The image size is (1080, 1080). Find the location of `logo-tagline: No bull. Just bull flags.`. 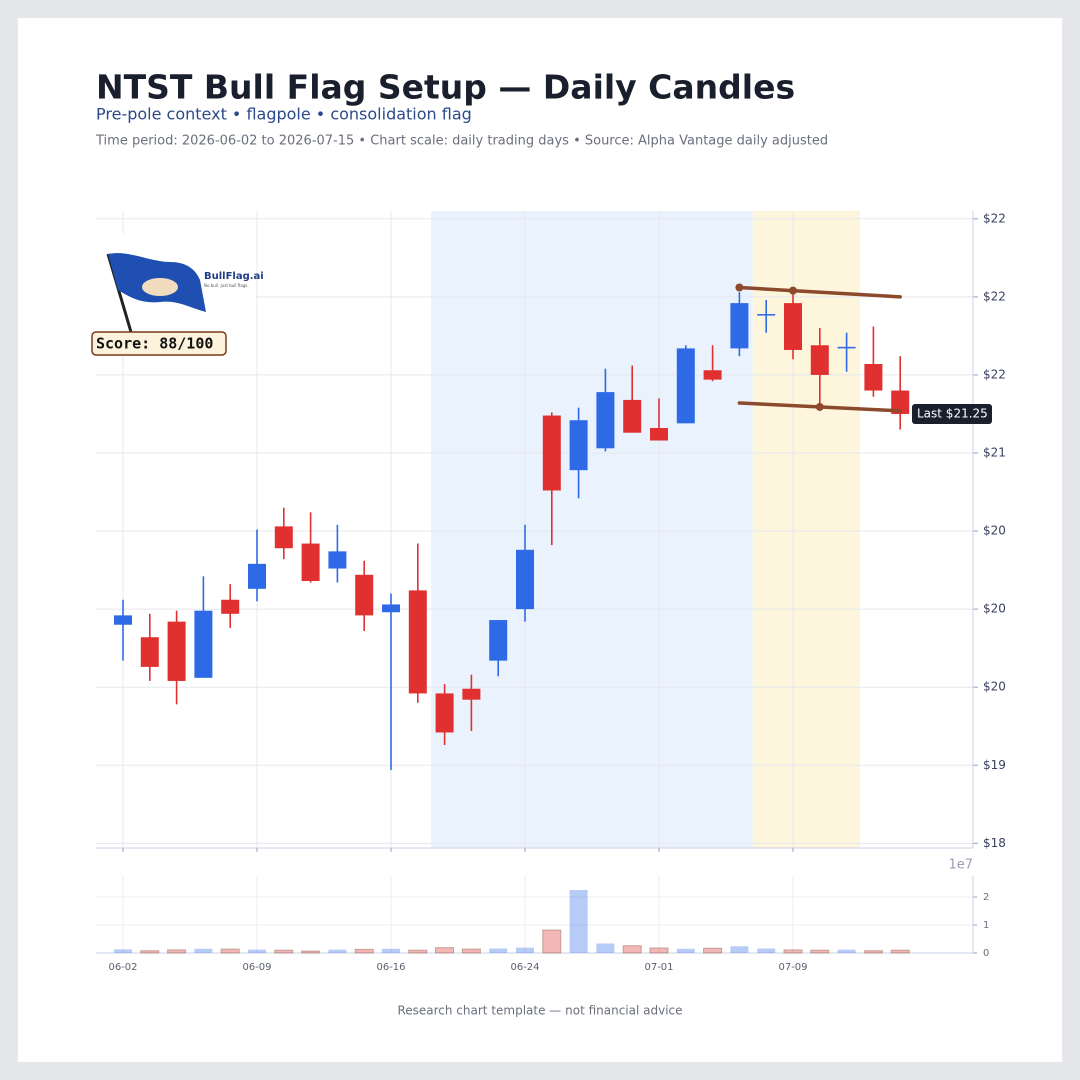

logo-tagline: No bull. Just bull flags. is located at coordinates (226, 285).